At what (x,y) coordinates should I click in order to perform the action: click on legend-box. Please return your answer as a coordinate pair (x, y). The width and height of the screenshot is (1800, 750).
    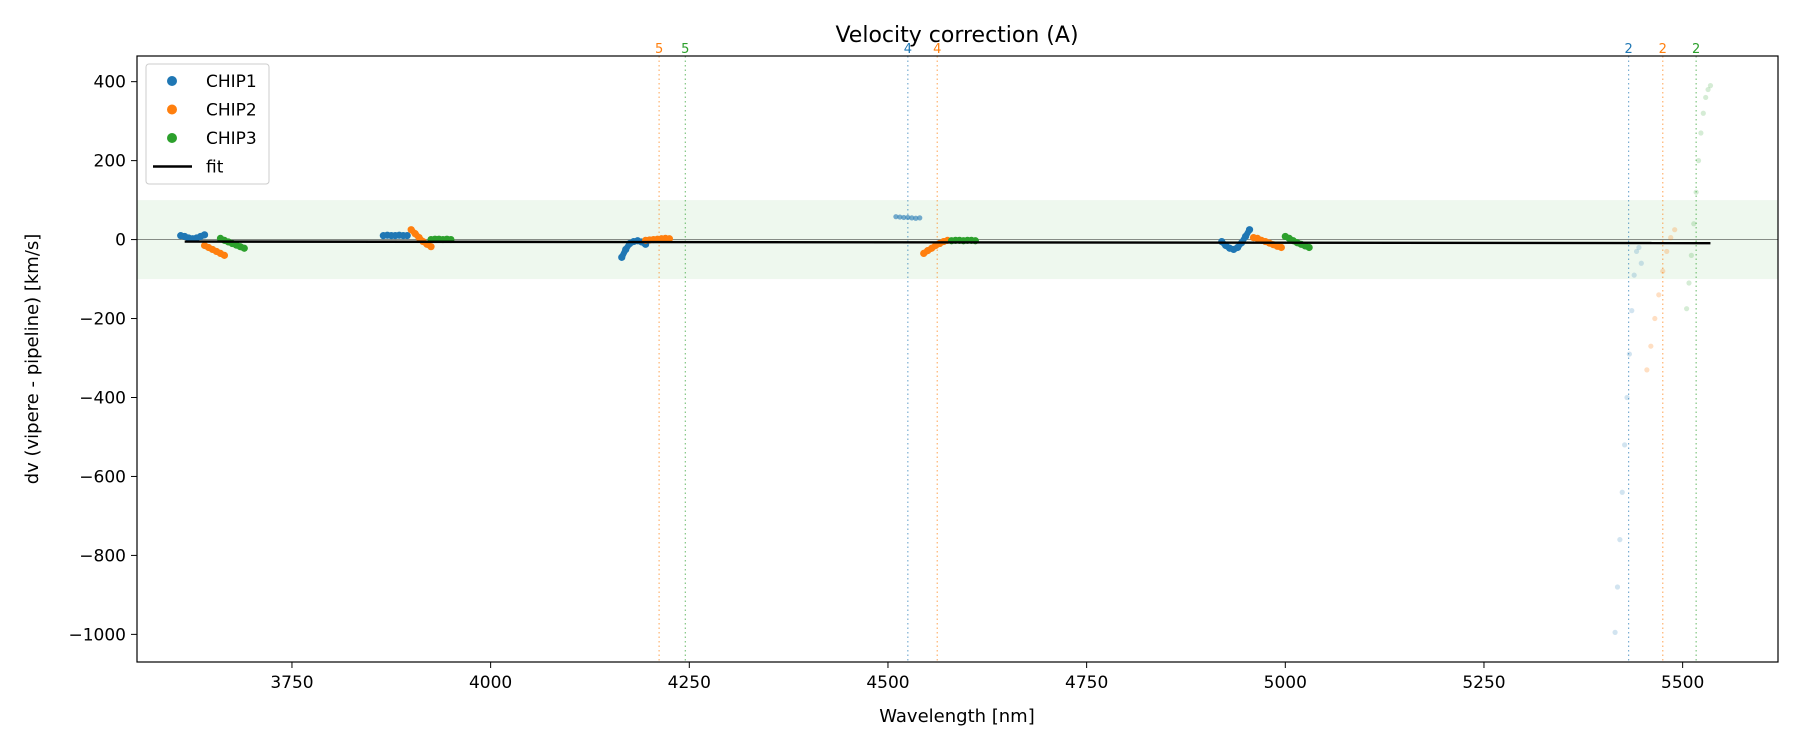
    Looking at the image, I should click on (207, 124).